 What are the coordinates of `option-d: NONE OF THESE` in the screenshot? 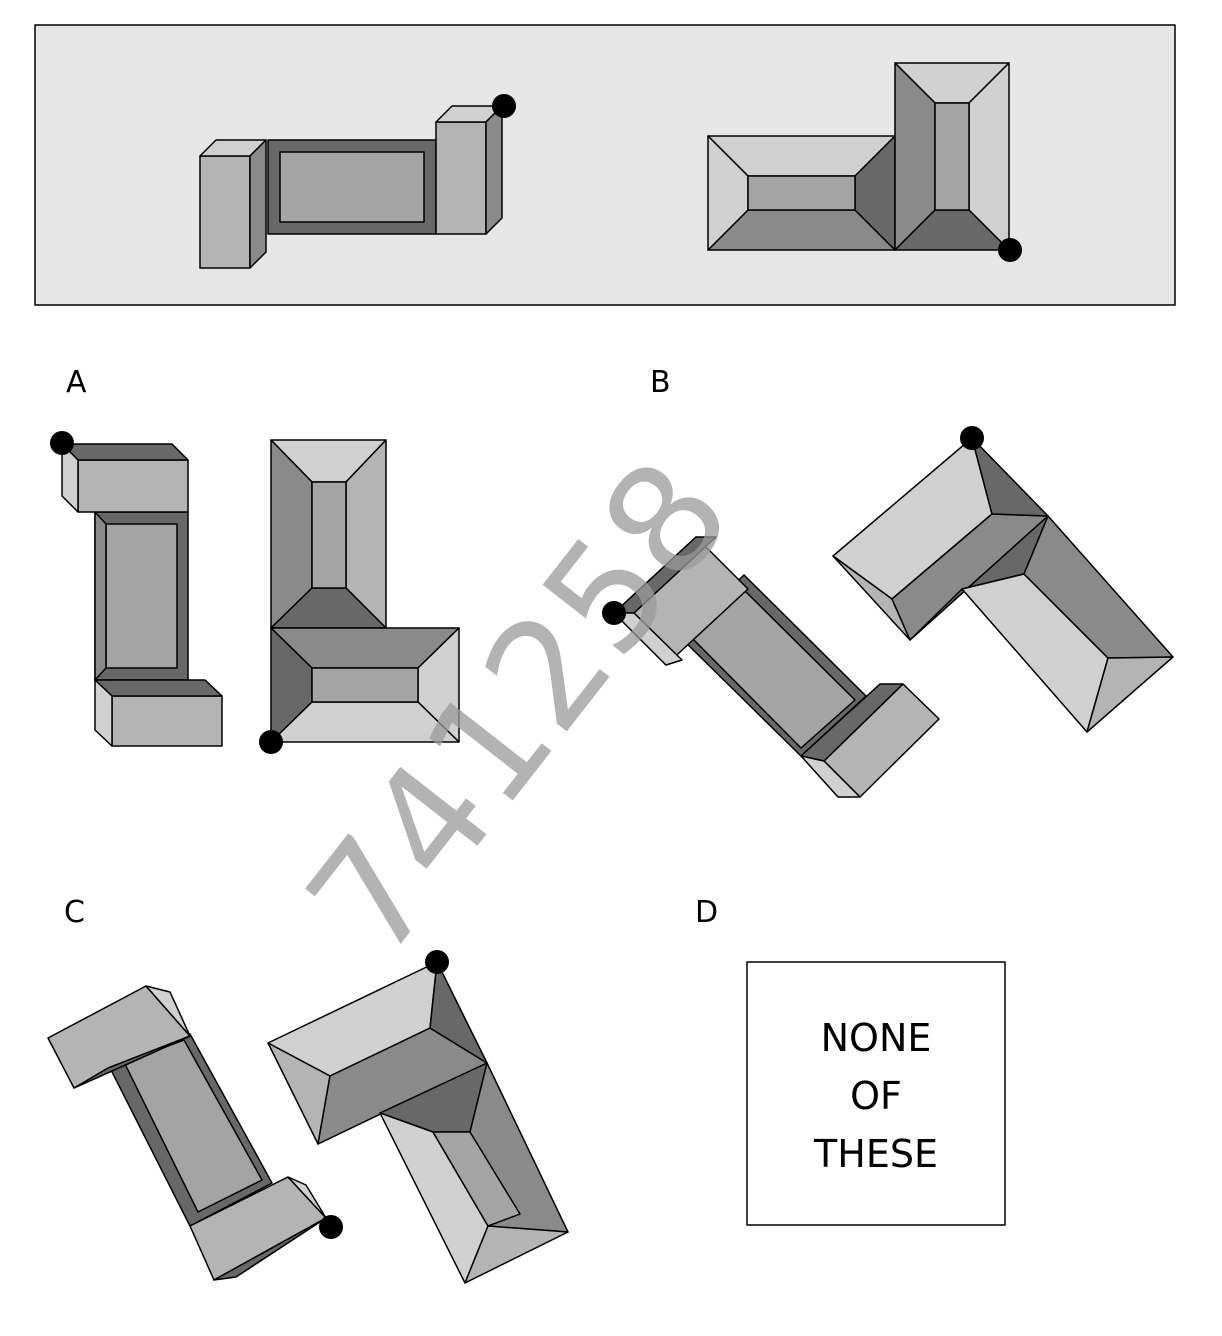 It's located at (876, 1093).